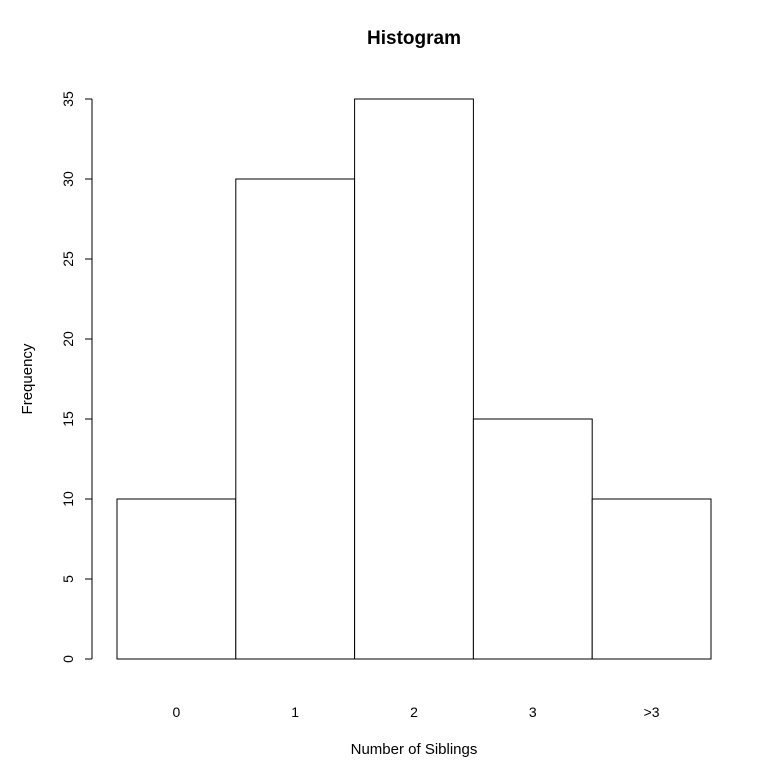  I want to click on y-tick-label: 20, so click(68, 339).